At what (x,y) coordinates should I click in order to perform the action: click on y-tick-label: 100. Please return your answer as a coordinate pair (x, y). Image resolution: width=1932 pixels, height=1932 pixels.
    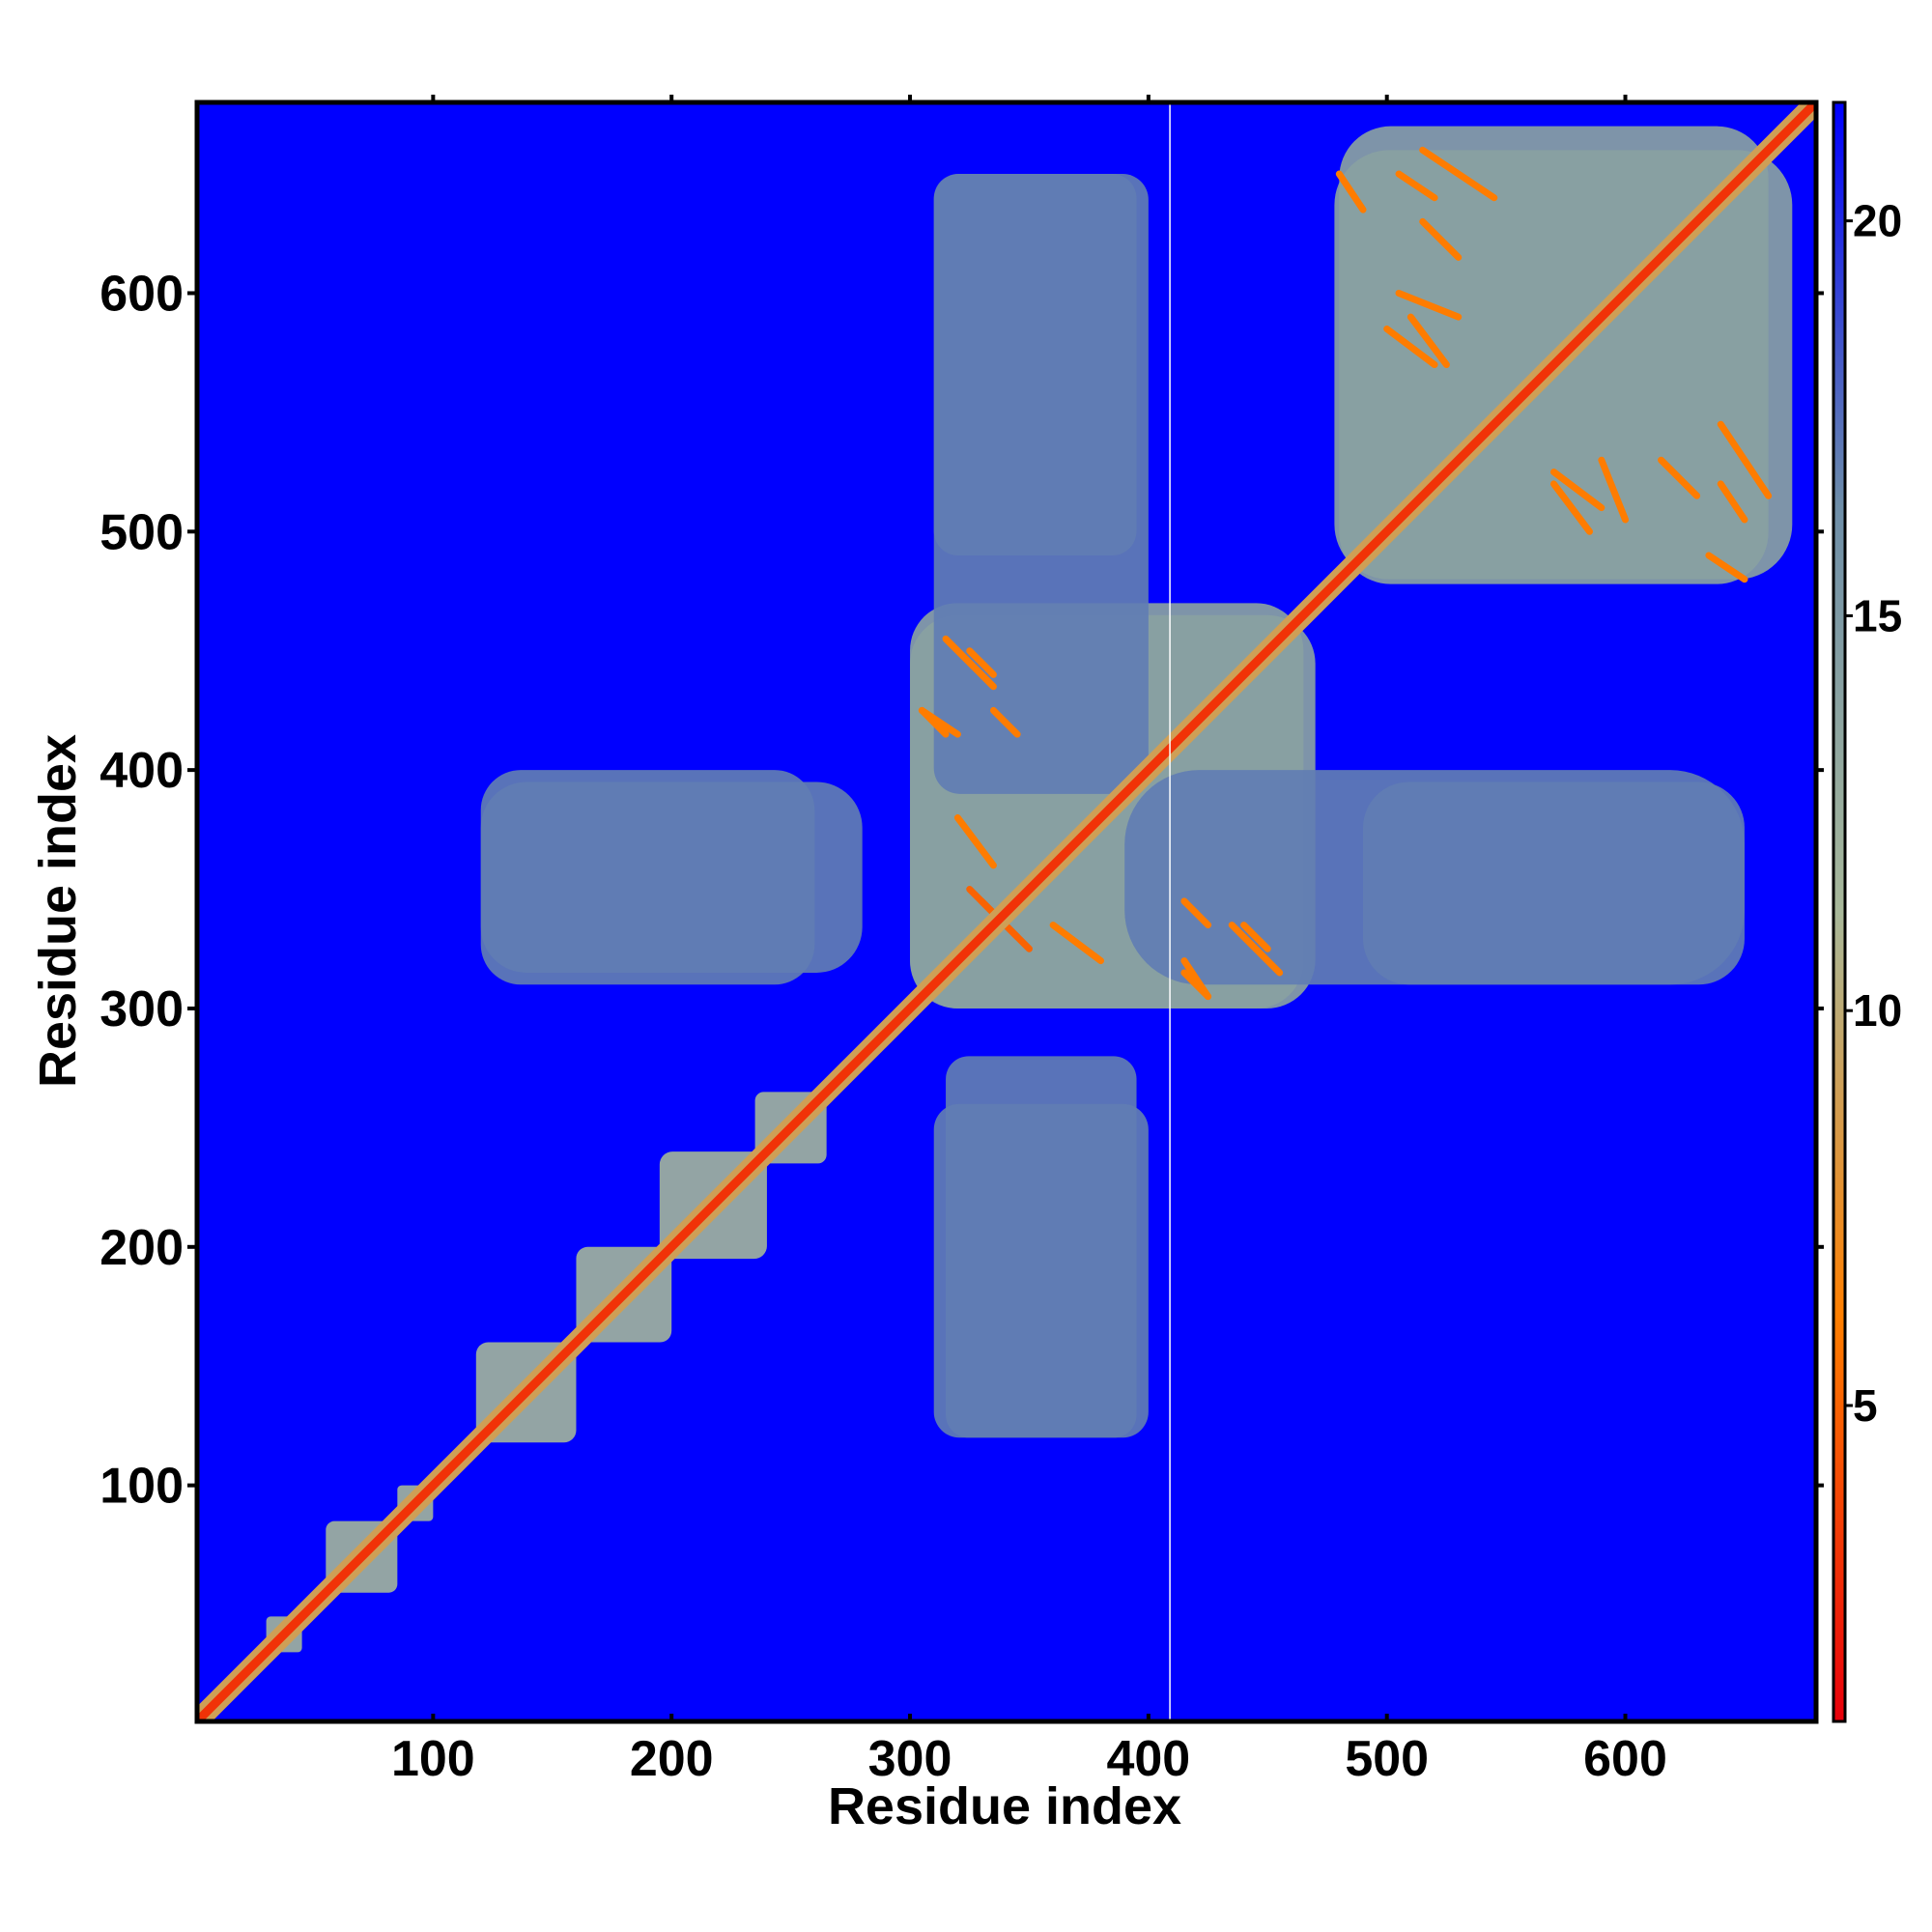
    Looking at the image, I should click on (141, 1487).